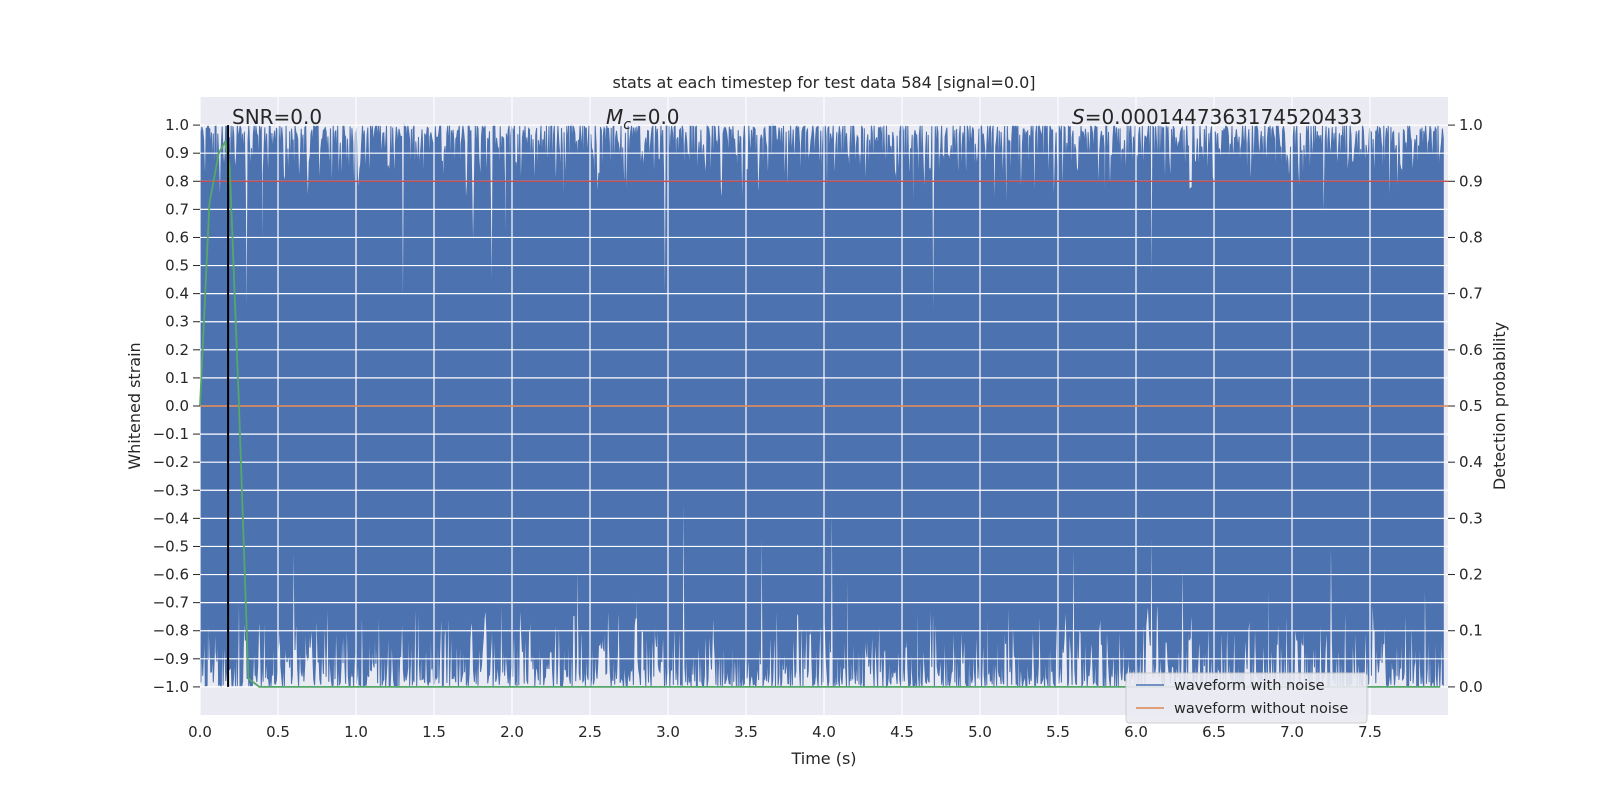  Describe the element at coordinates (171, 687) in the screenshot. I see `y-left-tick-label: −1.0` at that location.